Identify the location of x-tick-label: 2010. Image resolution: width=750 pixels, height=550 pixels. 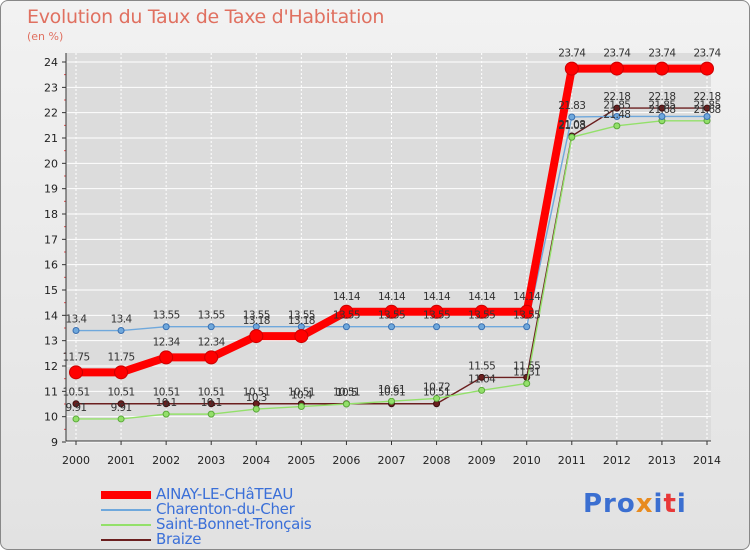
(527, 460).